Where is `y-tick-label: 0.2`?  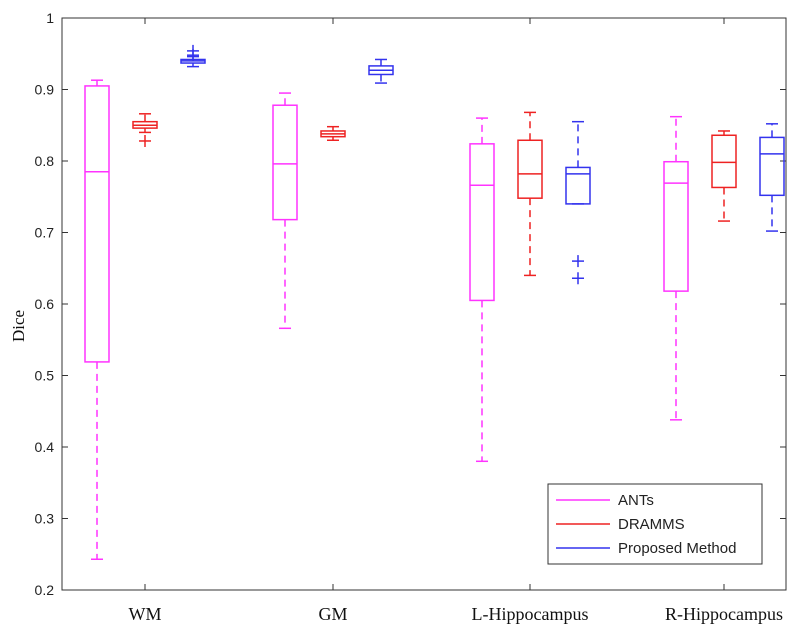
y-tick-label: 0.2 is located at coordinates (45, 590).